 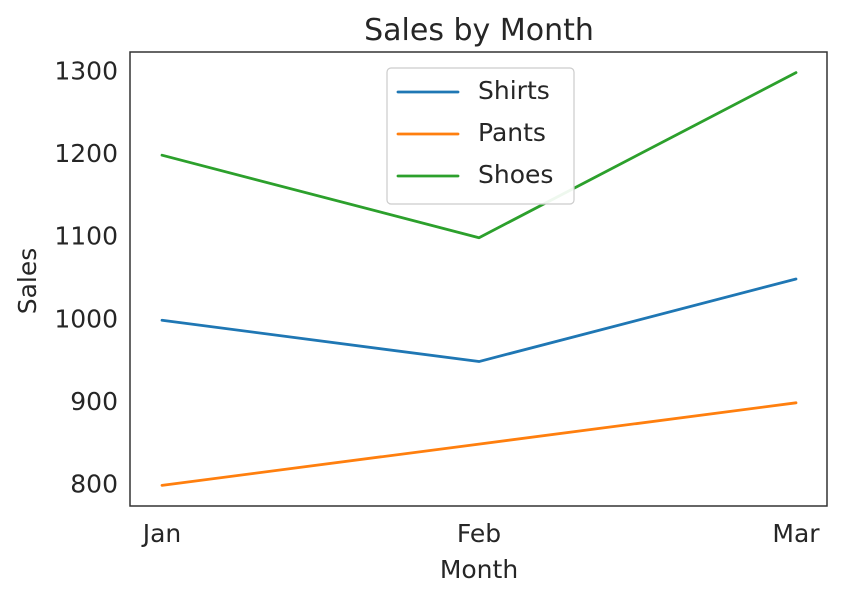 I want to click on legend: Shirts Pants Shoes, so click(x=480, y=136).